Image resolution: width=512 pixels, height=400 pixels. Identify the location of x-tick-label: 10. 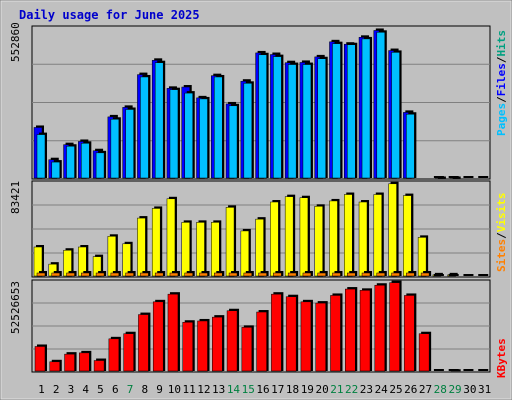
(174, 389).